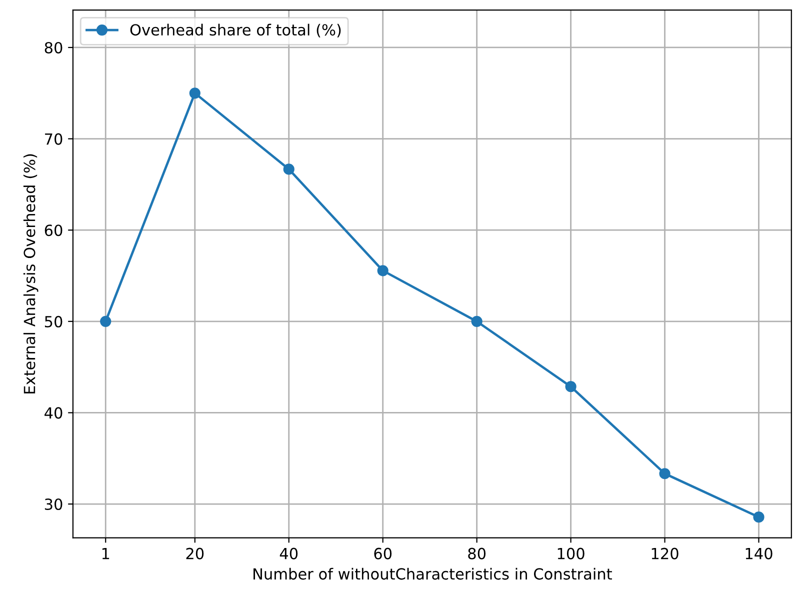 The image size is (793, 591). What do you see at coordinates (195, 554) in the screenshot?
I see `x-tick-label: 20` at bounding box center [195, 554].